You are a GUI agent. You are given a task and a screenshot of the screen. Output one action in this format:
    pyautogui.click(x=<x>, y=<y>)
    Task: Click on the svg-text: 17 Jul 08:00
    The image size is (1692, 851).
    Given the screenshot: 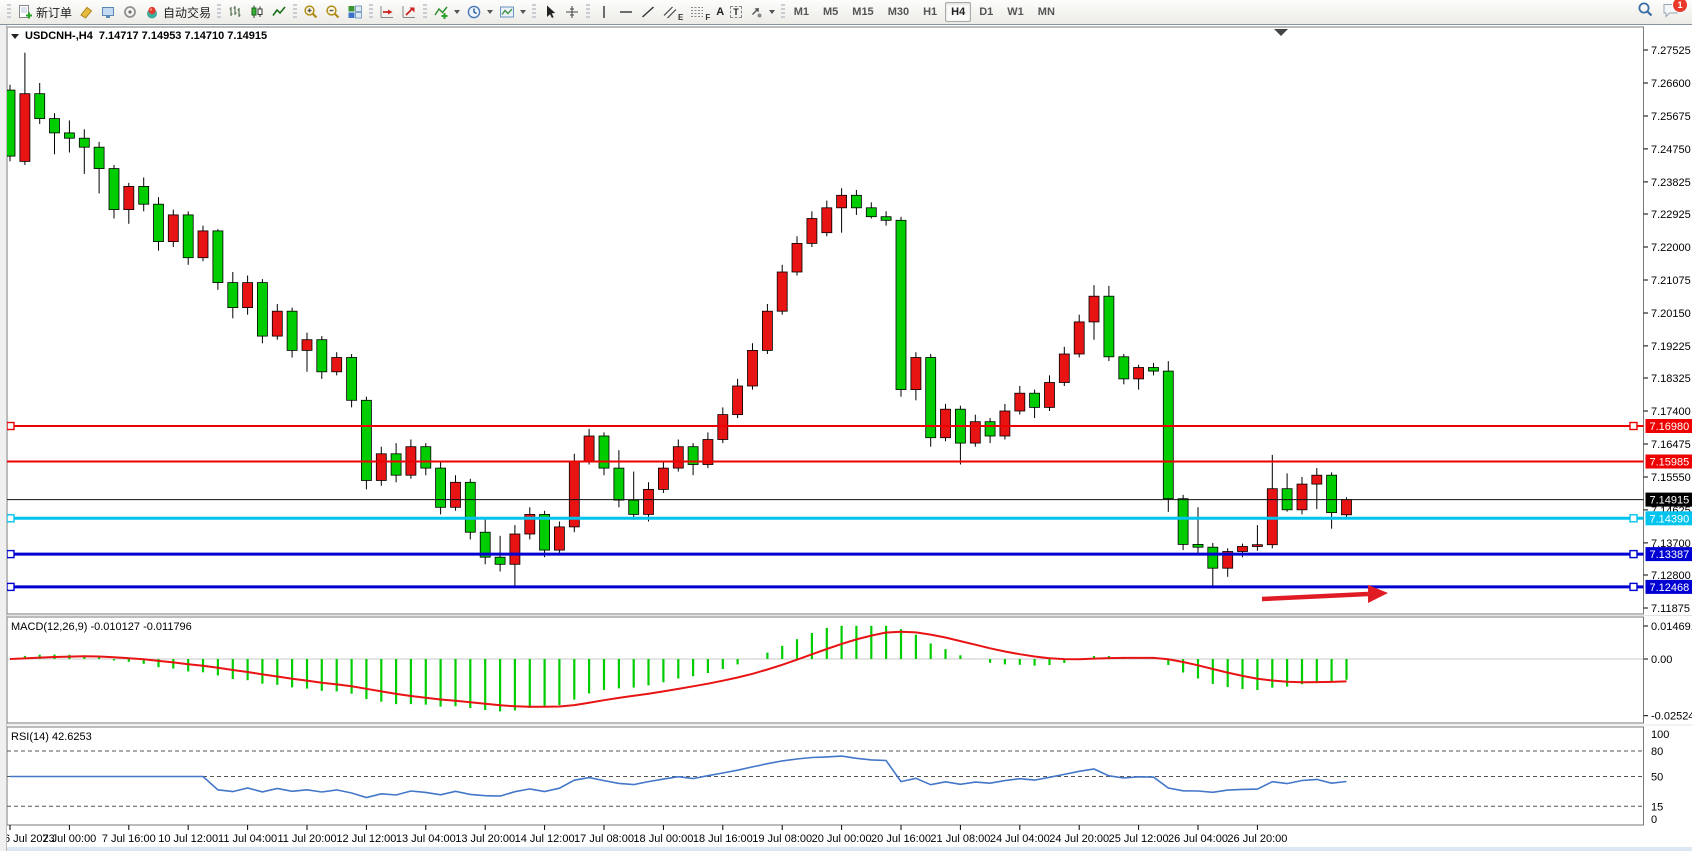 What is the action you would take?
    pyautogui.click(x=604, y=839)
    